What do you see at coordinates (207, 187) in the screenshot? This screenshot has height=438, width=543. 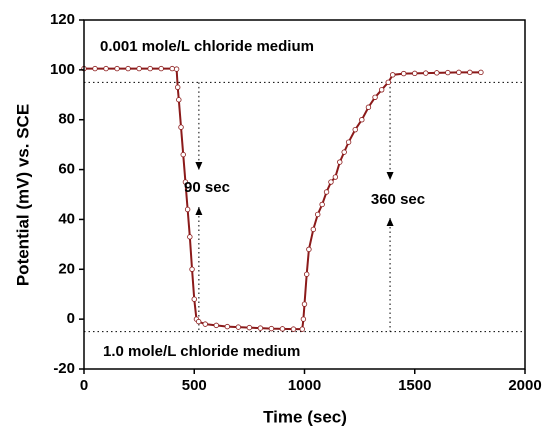 I see `annotation: 90 sec` at bounding box center [207, 187].